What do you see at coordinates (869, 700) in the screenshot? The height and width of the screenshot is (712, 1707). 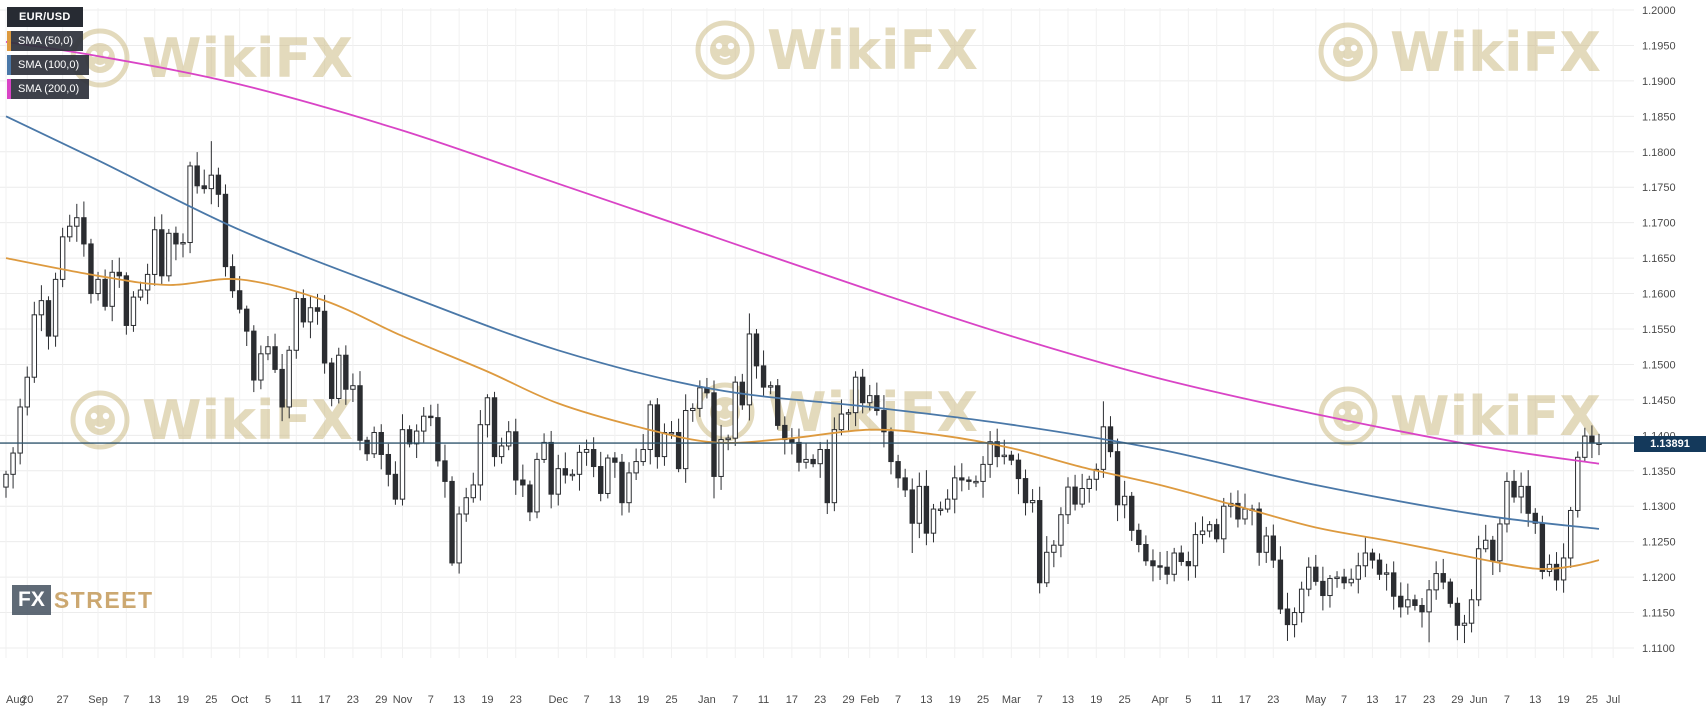 I see `svg-text: Feb` at bounding box center [869, 700].